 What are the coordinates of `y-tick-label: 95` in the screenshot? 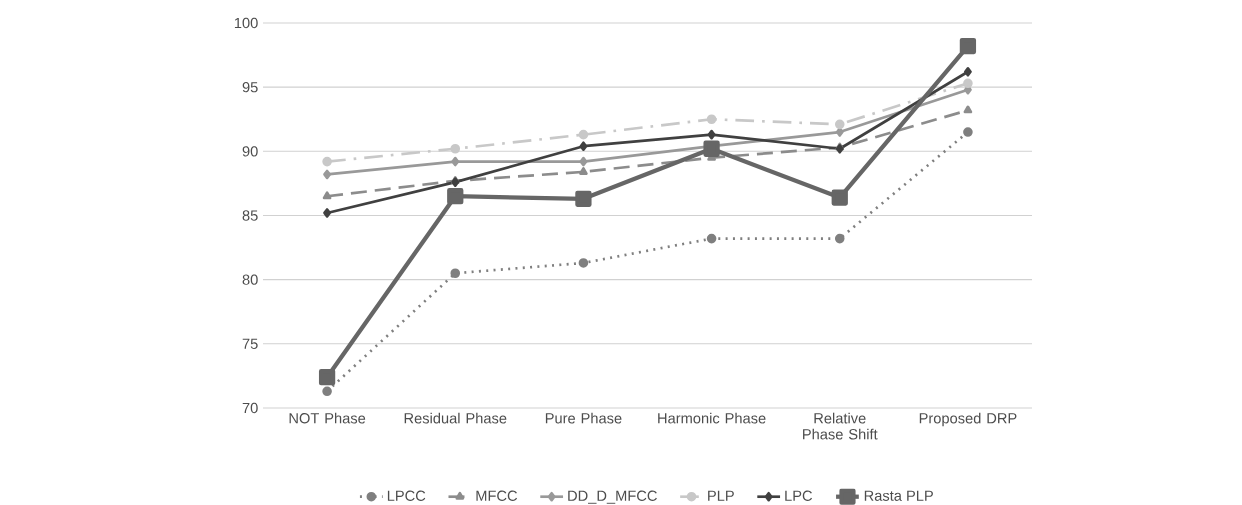 It's located at (250, 87).